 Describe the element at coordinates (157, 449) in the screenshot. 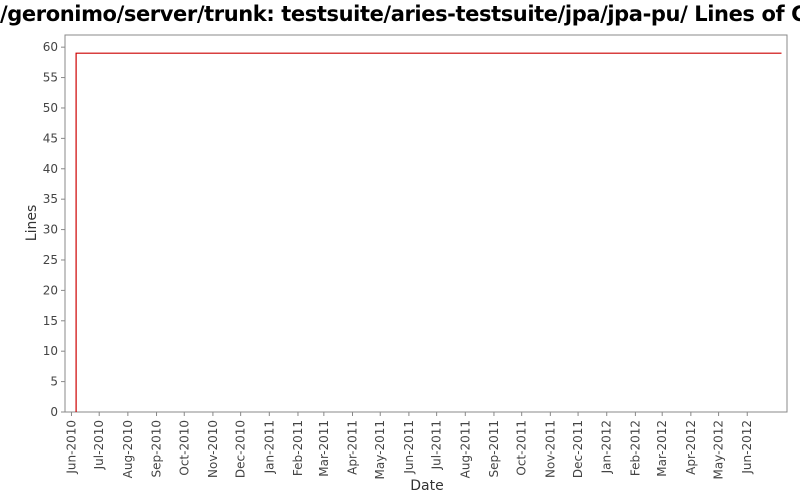

I see `x-tick-label: Sep-2010` at that location.